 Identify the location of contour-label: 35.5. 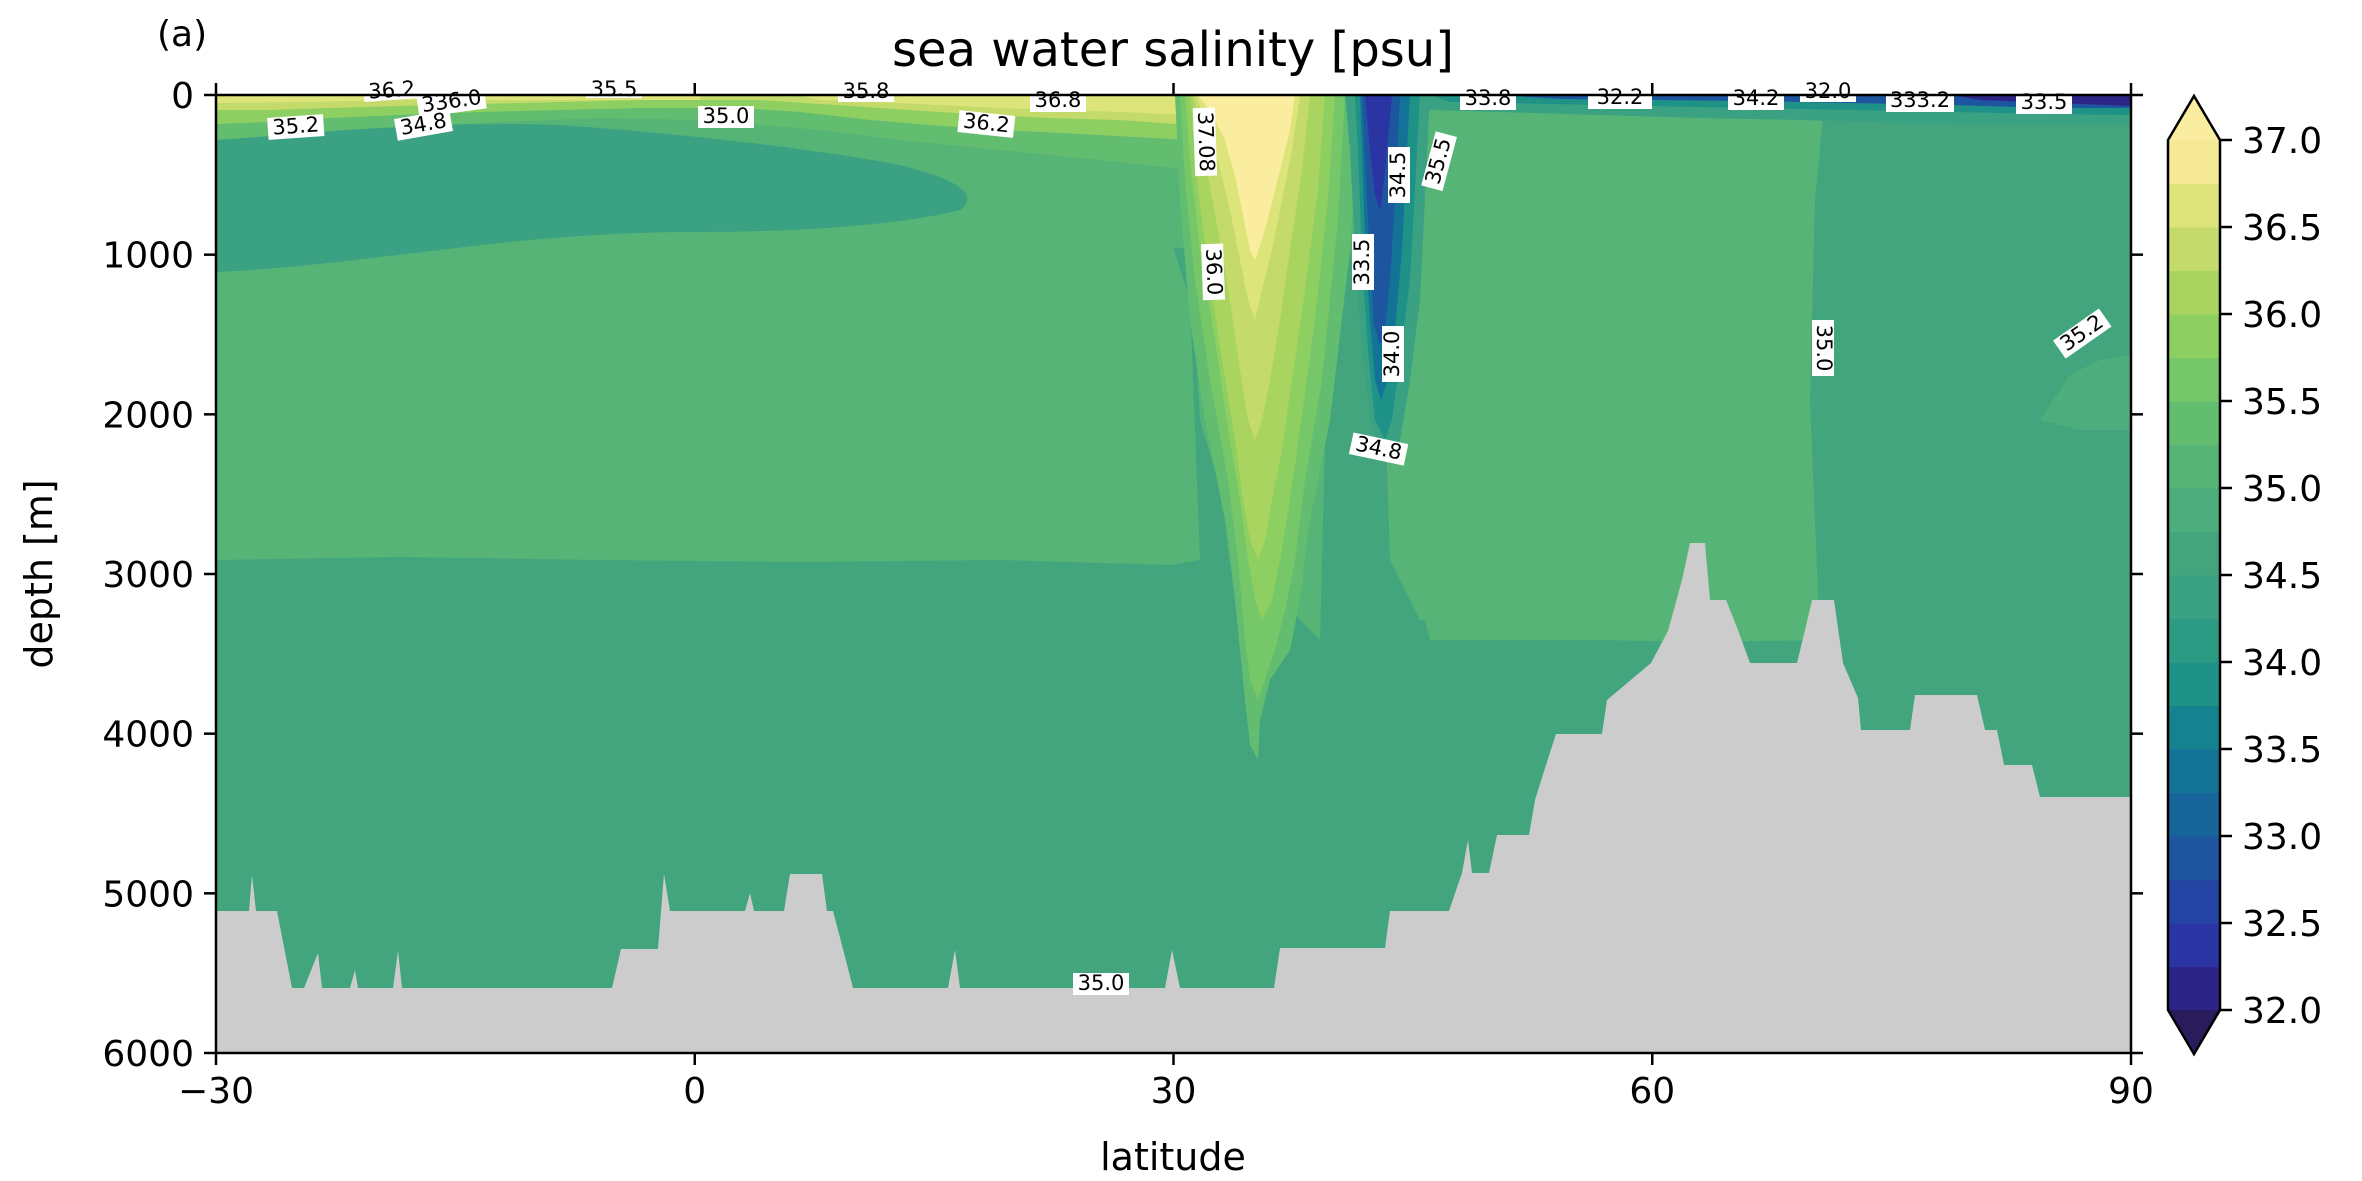
(614, 89).